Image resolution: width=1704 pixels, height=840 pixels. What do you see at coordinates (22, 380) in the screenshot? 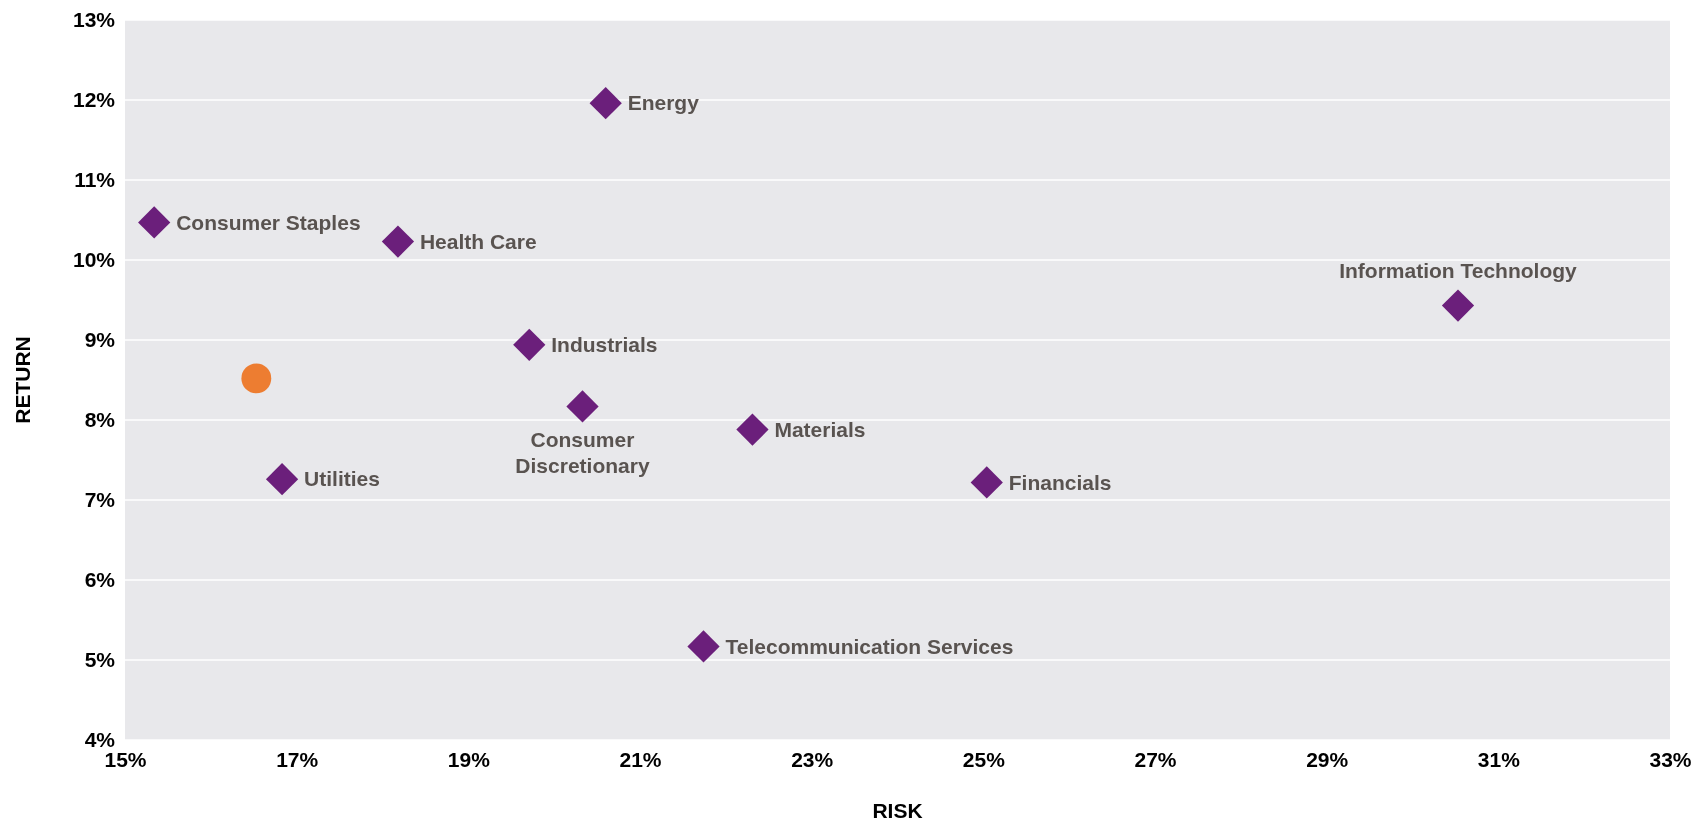
I see `y-axis-title: RETURN` at bounding box center [22, 380].